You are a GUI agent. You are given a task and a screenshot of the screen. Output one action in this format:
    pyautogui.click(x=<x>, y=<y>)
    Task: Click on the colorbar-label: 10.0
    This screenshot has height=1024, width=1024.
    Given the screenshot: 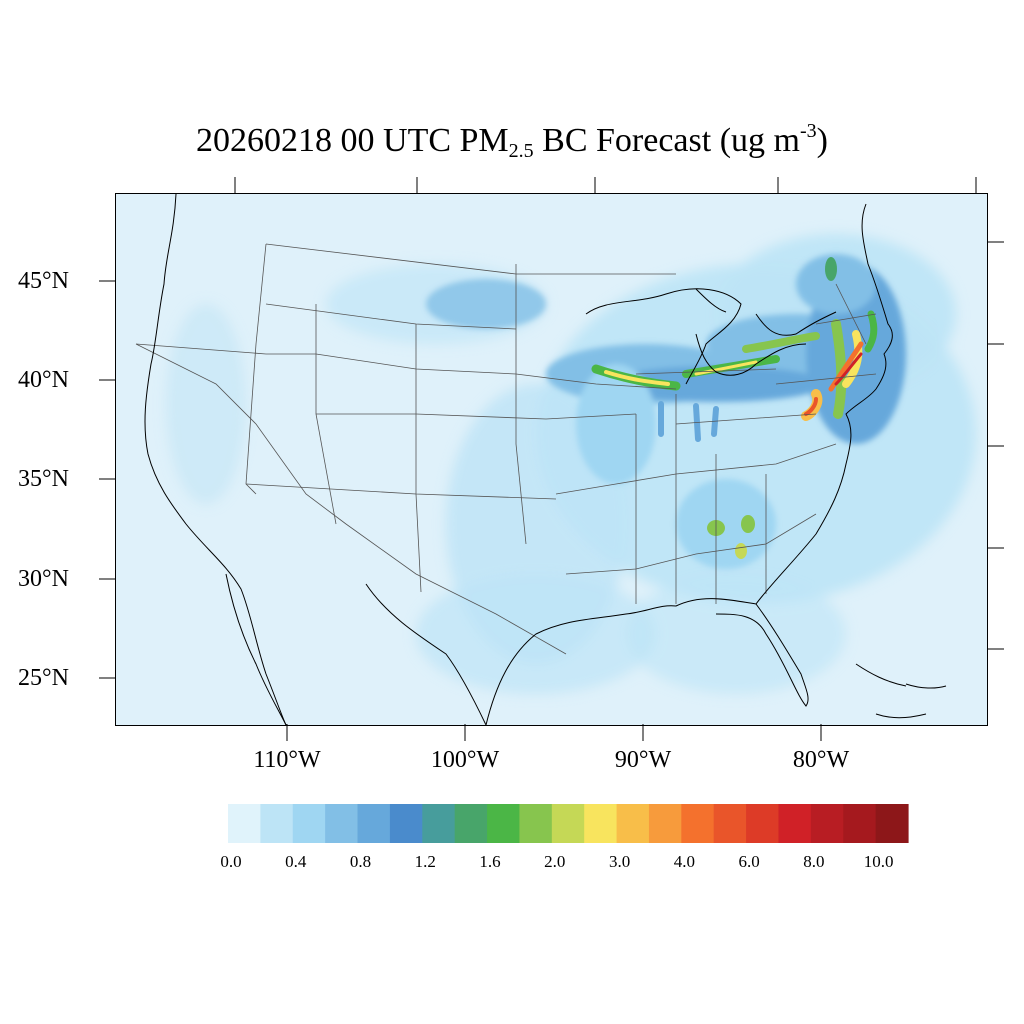 What is the action you would take?
    pyautogui.click(x=878, y=861)
    